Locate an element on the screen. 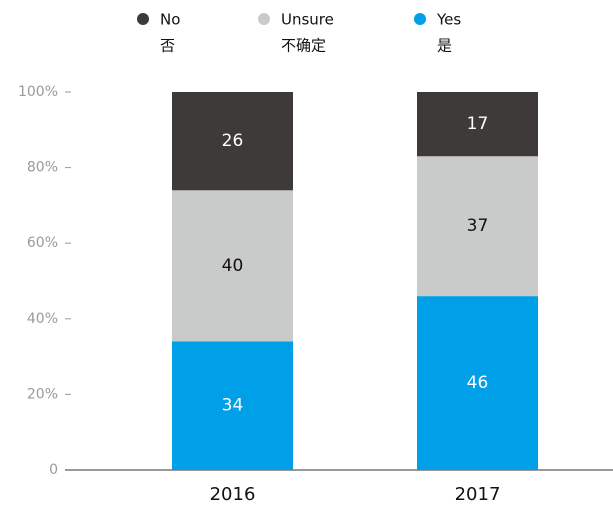 The width and height of the screenshot is (613, 505). data-label: 40 is located at coordinates (233, 266).